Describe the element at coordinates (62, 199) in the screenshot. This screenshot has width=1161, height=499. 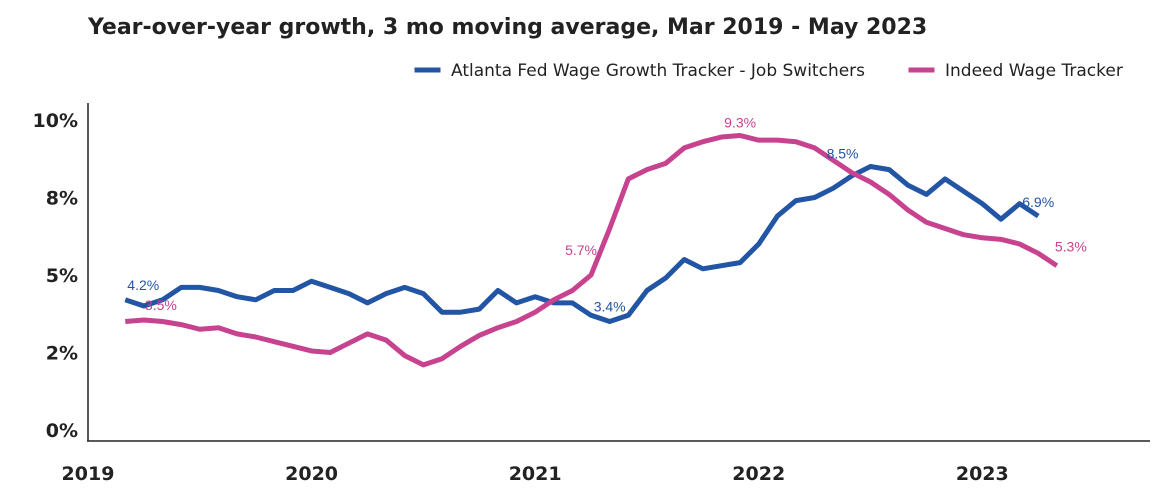
I see `y-tick-label-8: 8%` at that location.